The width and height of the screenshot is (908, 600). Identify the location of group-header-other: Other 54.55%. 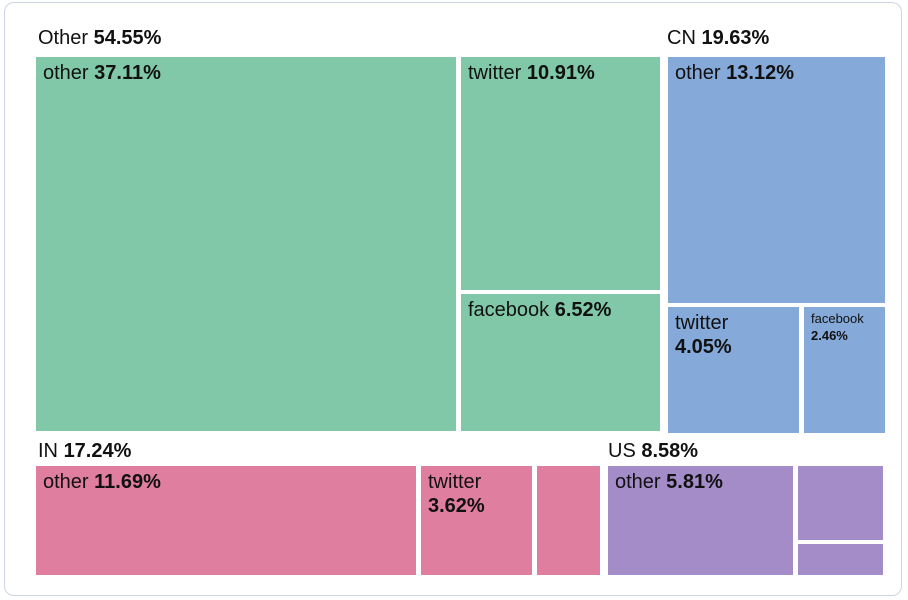
(99, 38).